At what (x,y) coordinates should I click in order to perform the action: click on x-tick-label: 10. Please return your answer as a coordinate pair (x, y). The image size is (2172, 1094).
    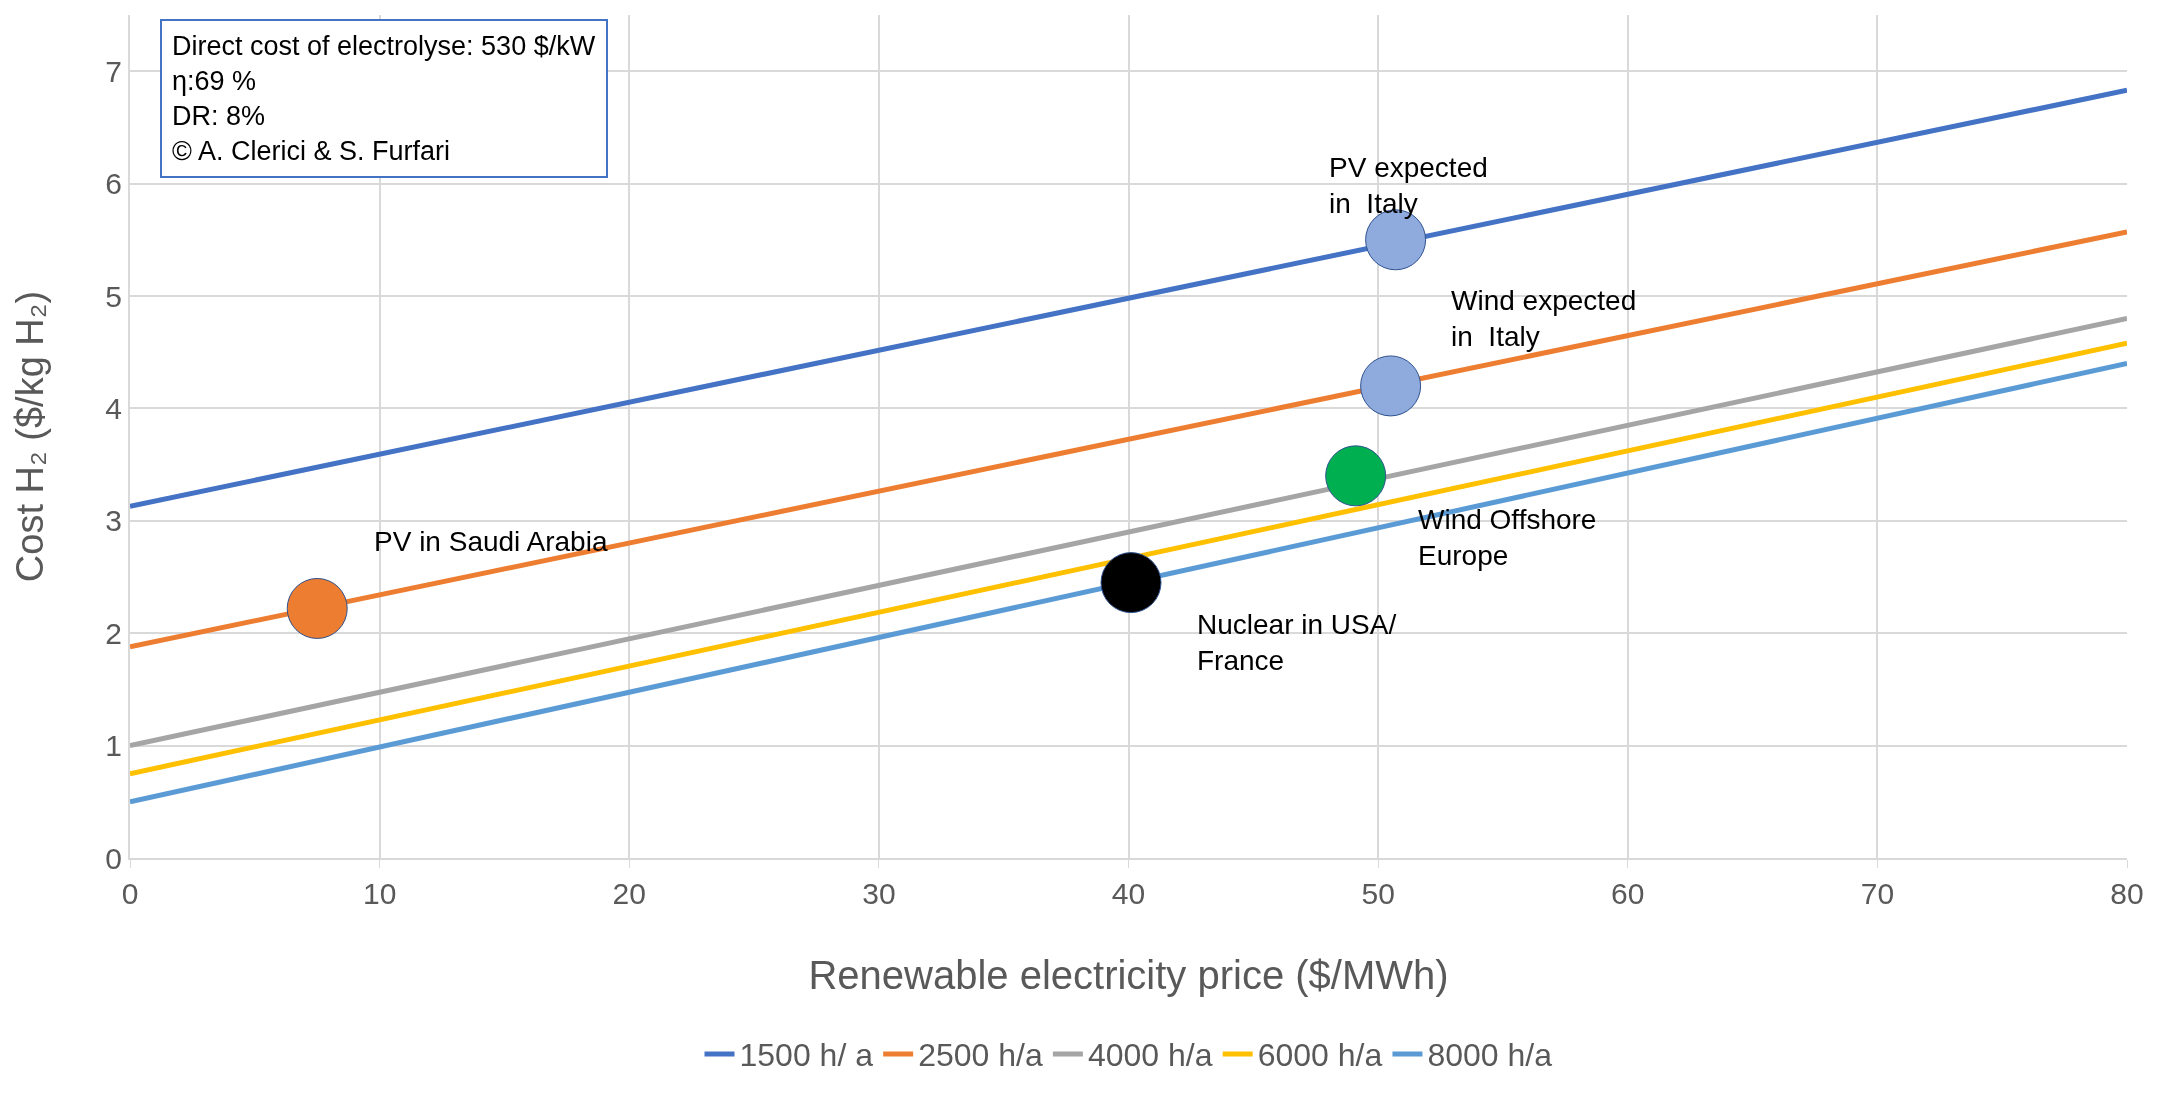
    Looking at the image, I should click on (379, 893).